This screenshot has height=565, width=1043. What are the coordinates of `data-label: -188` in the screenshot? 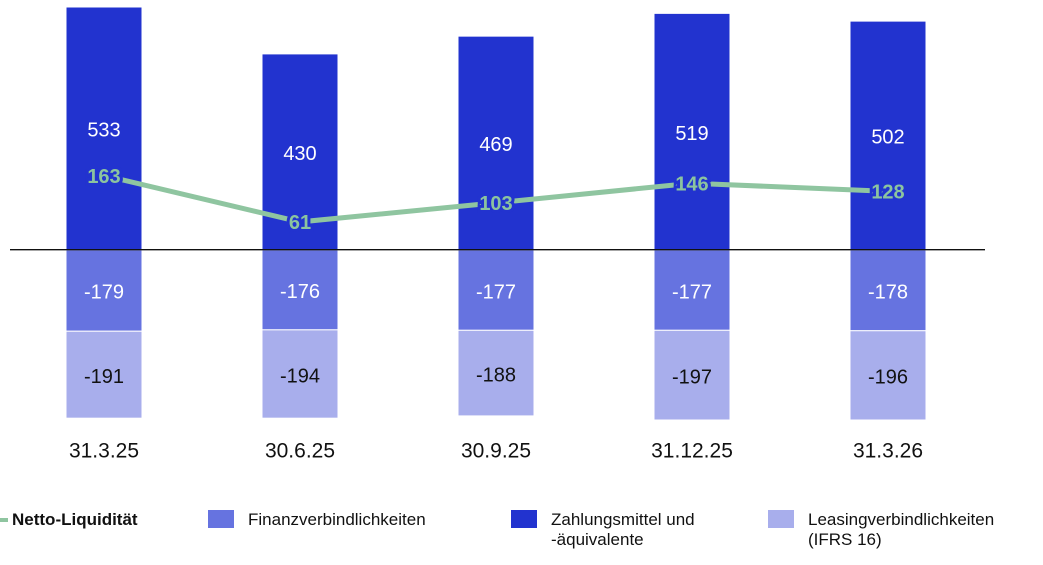 It's located at (496, 375).